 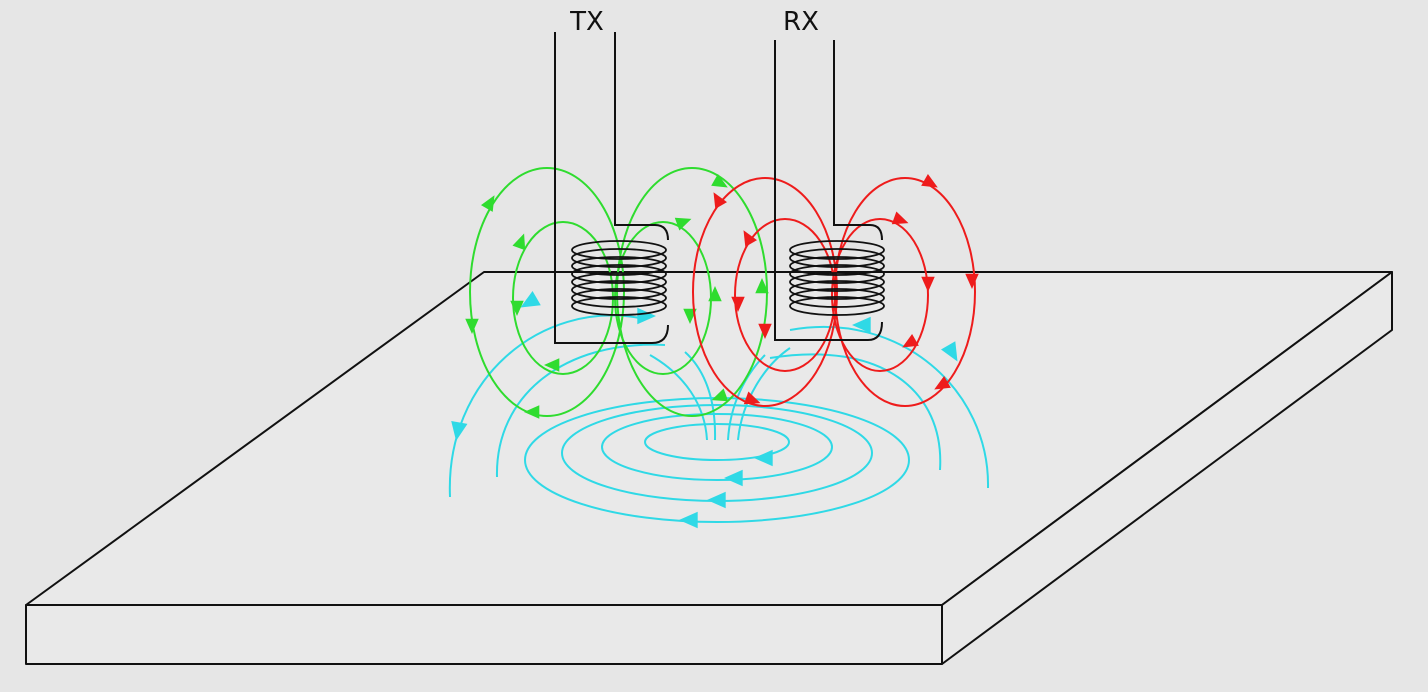 I want to click on rx-label: RX, so click(x=801, y=22).